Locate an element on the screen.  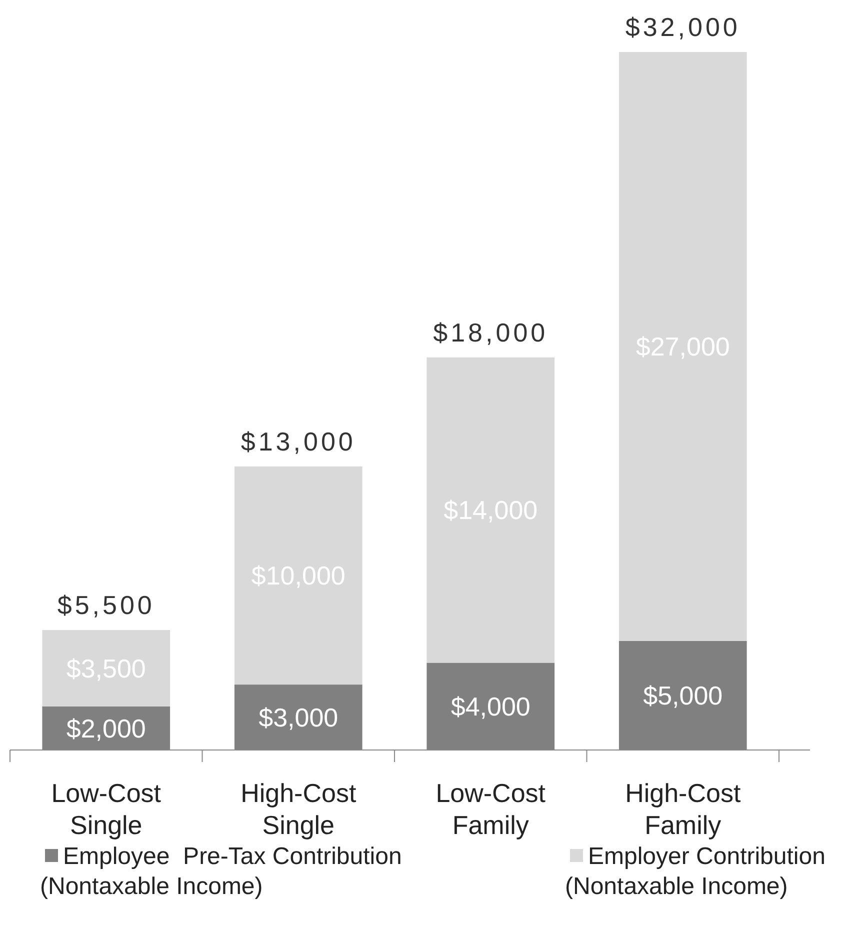
legend-label: Employee Pre-Tax Contribution (Nontaxable Income) is located at coordinates (221, 871).